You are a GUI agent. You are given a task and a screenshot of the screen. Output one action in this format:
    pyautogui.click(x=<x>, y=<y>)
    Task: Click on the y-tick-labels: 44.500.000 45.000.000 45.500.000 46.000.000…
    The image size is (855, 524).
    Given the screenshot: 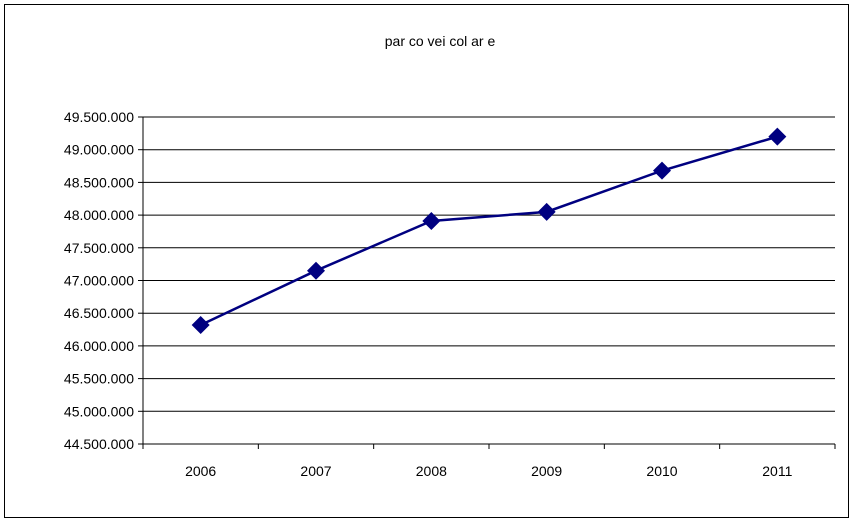 What is the action you would take?
    pyautogui.click(x=99, y=280)
    